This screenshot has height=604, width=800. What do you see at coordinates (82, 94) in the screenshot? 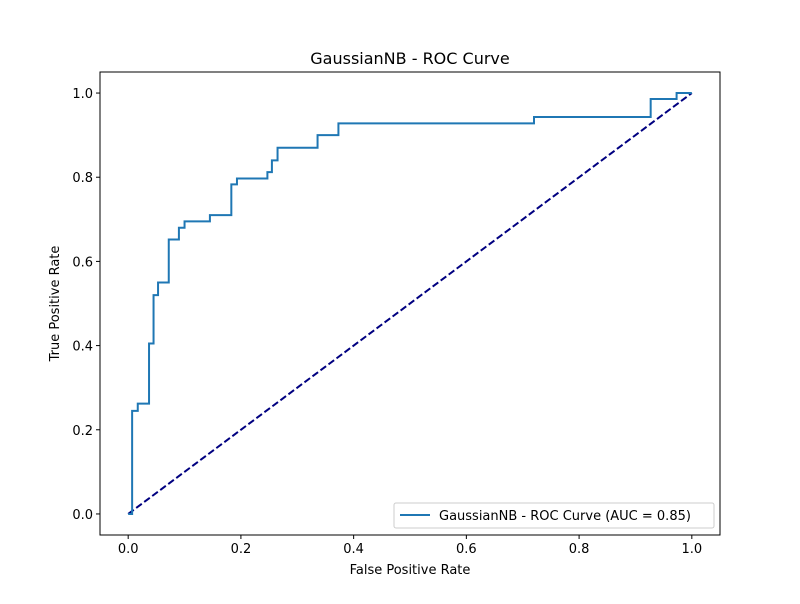
I see `y-tick-label: 1.0` at bounding box center [82, 94].